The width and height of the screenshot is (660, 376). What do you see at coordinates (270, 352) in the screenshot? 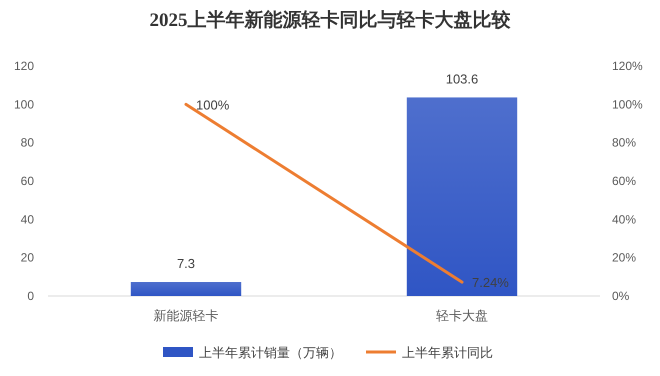
I see `legend-label: 上半年累计销量（万辆）` at bounding box center [270, 352].